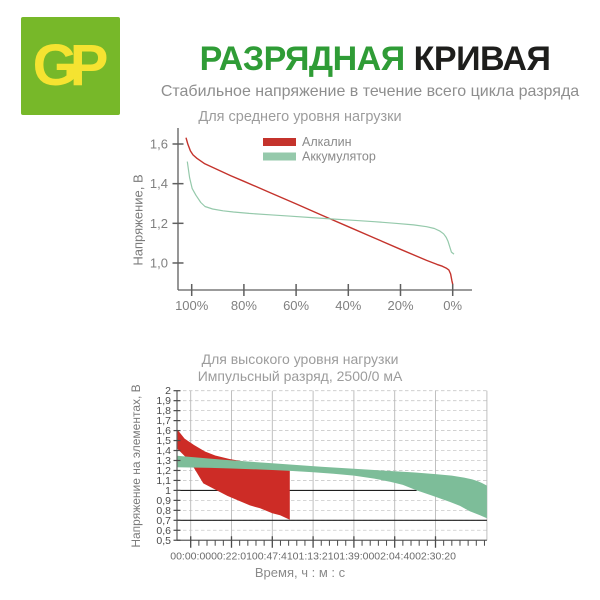  What do you see at coordinates (279, 156) in the screenshot?
I see `legend-swatch-rechargeable` at bounding box center [279, 156].